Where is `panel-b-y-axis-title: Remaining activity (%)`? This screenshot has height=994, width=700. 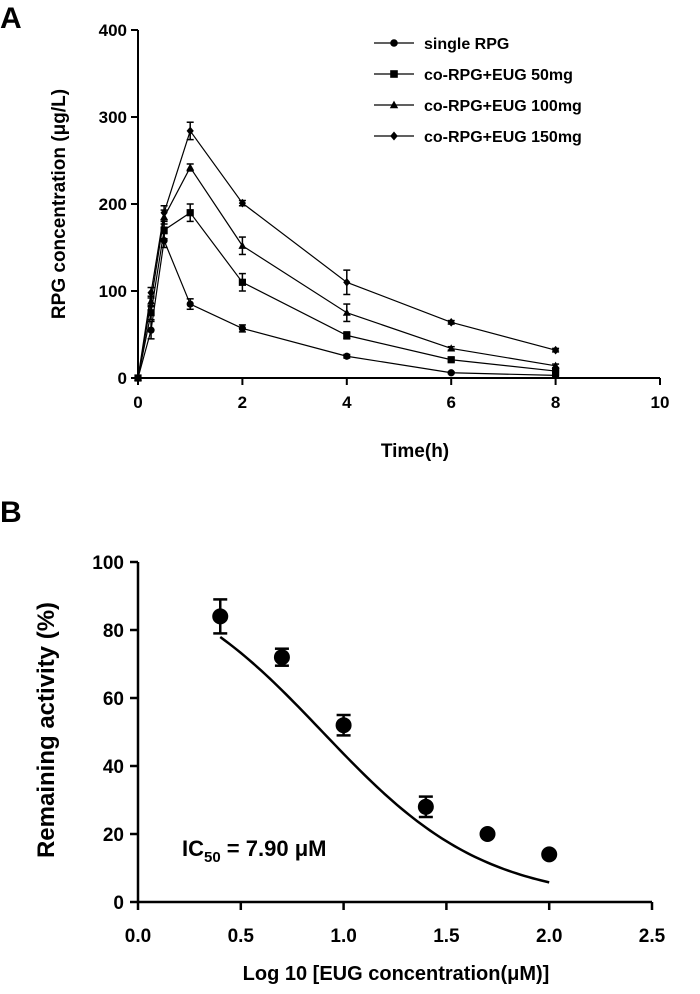
panel-b-y-axis-title: Remaining activity (%) is located at coordinates (46, 730).